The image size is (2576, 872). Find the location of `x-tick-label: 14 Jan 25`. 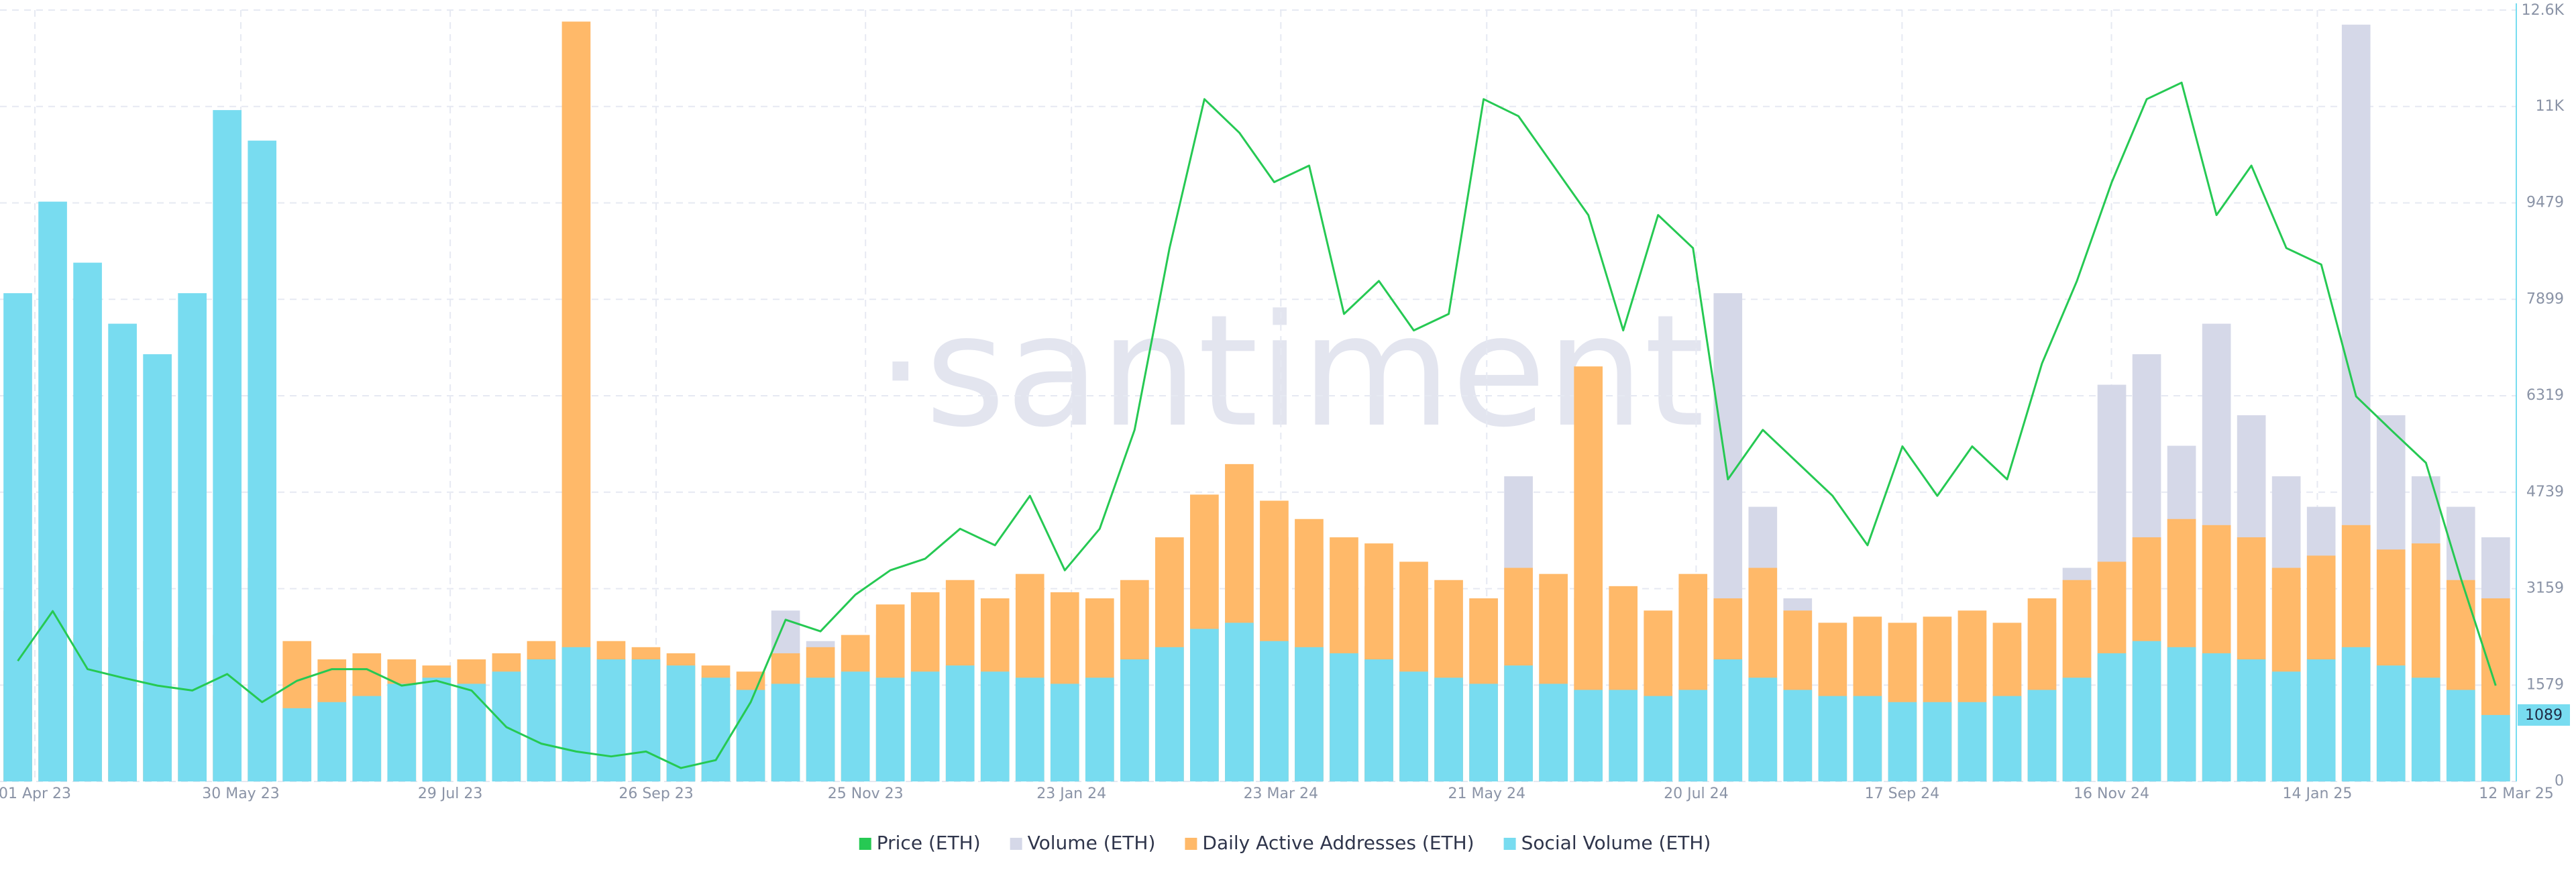

x-tick-label: 14 Jan 25 is located at coordinates (2318, 793).